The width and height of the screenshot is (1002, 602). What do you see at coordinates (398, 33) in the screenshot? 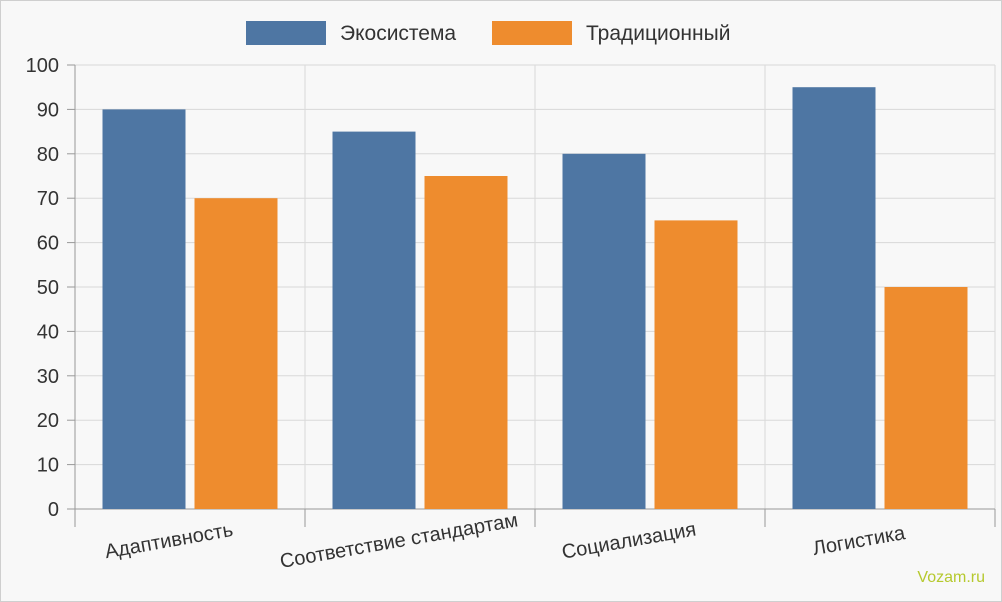
I see `legend-label: Экосистема` at bounding box center [398, 33].